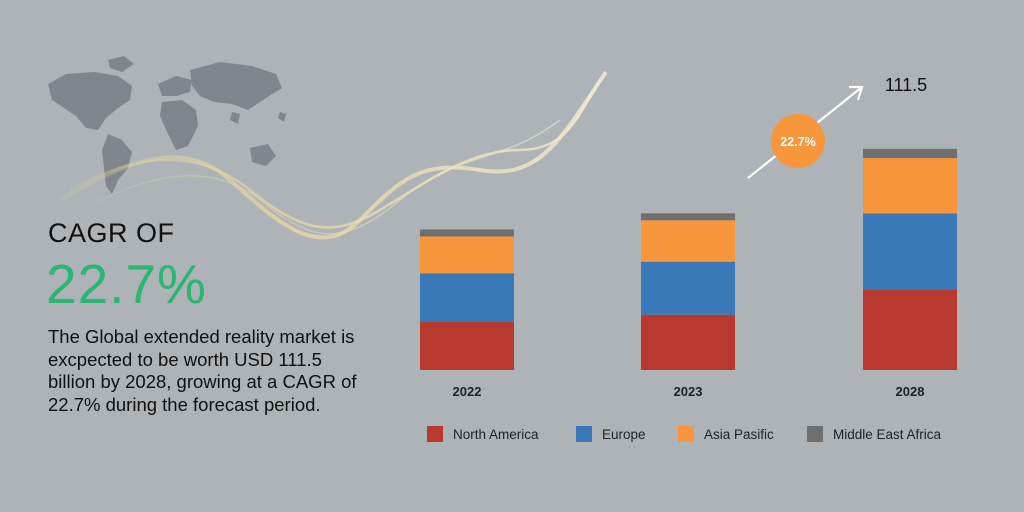 The height and width of the screenshot is (512, 1024). What do you see at coordinates (688, 288) in the screenshot?
I see `bar-2023-europe` at bounding box center [688, 288].